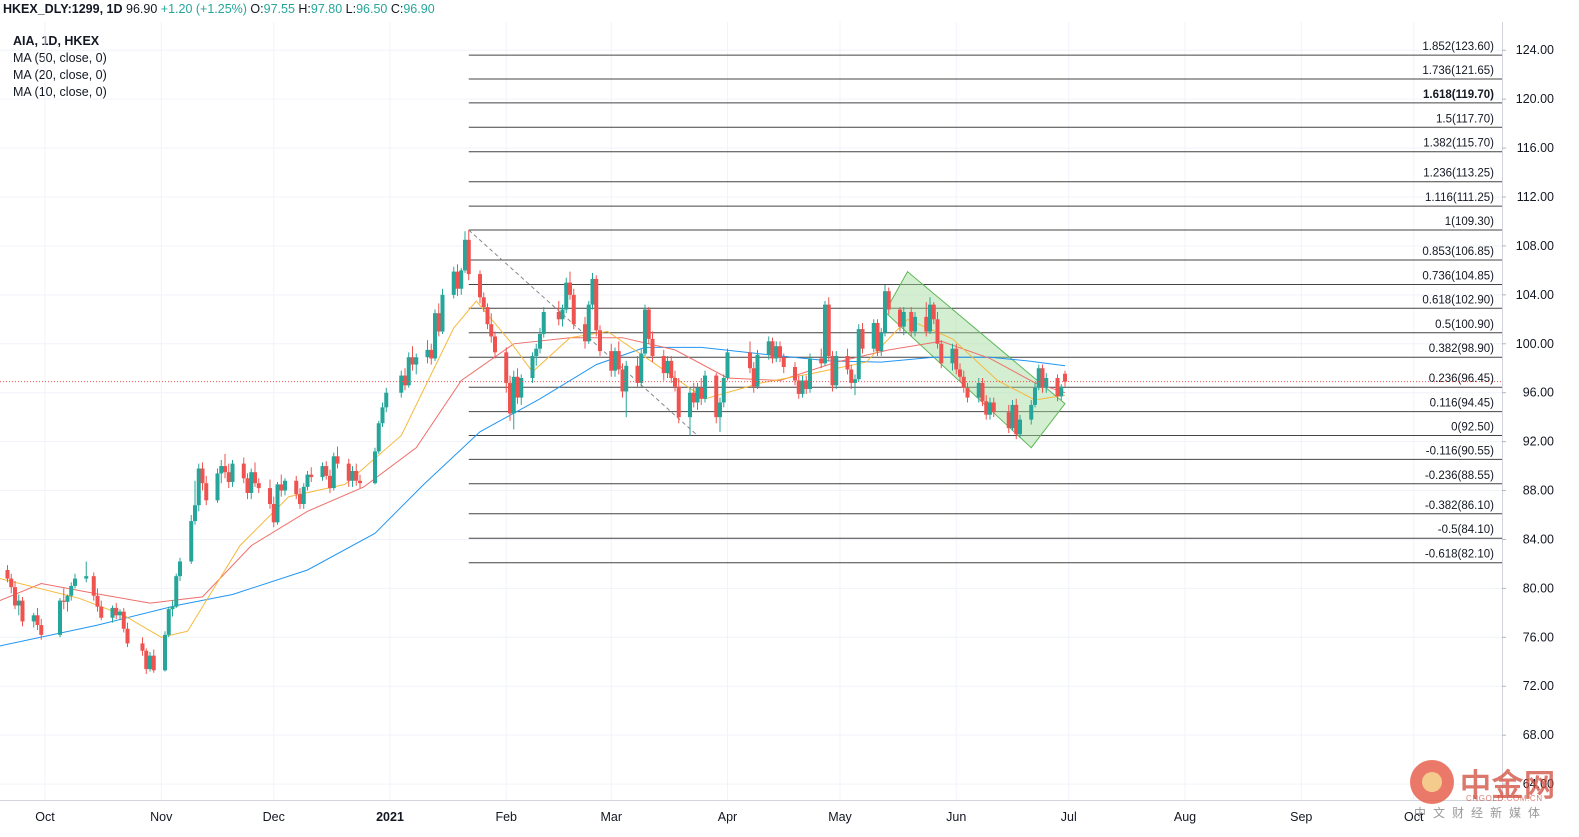 The height and width of the screenshot is (837, 1579). I want to click on fib-level-label: 0(92.50), so click(1472, 428).